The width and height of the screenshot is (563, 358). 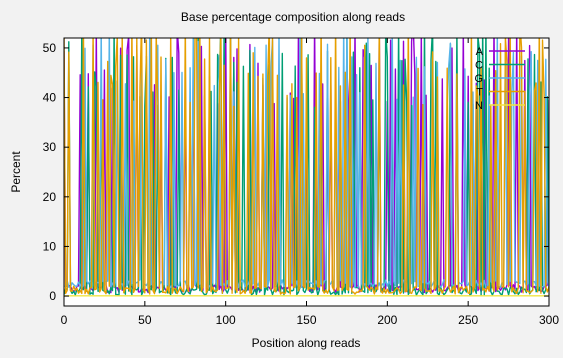 I want to click on x-axis-label: Position along reads, so click(x=306, y=343).